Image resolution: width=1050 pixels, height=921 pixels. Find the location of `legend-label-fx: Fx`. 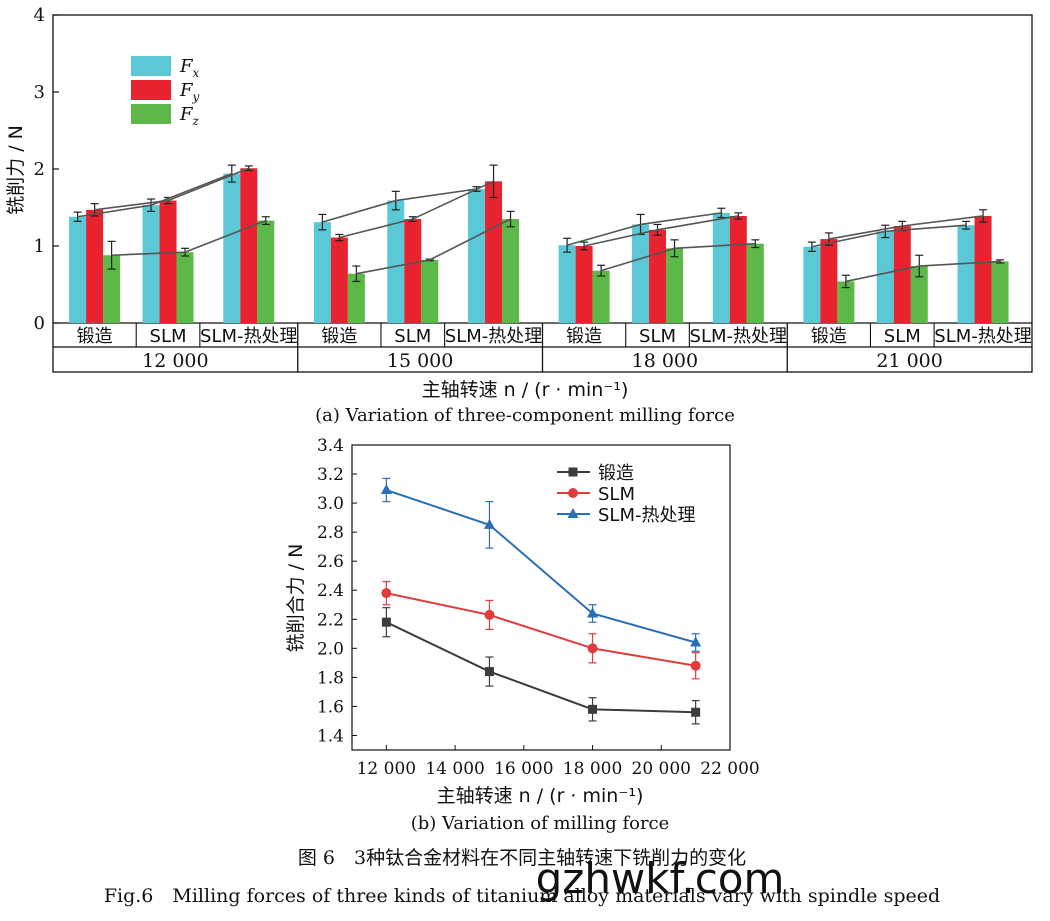

legend-label-fx: Fx is located at coordinates (189, 68).